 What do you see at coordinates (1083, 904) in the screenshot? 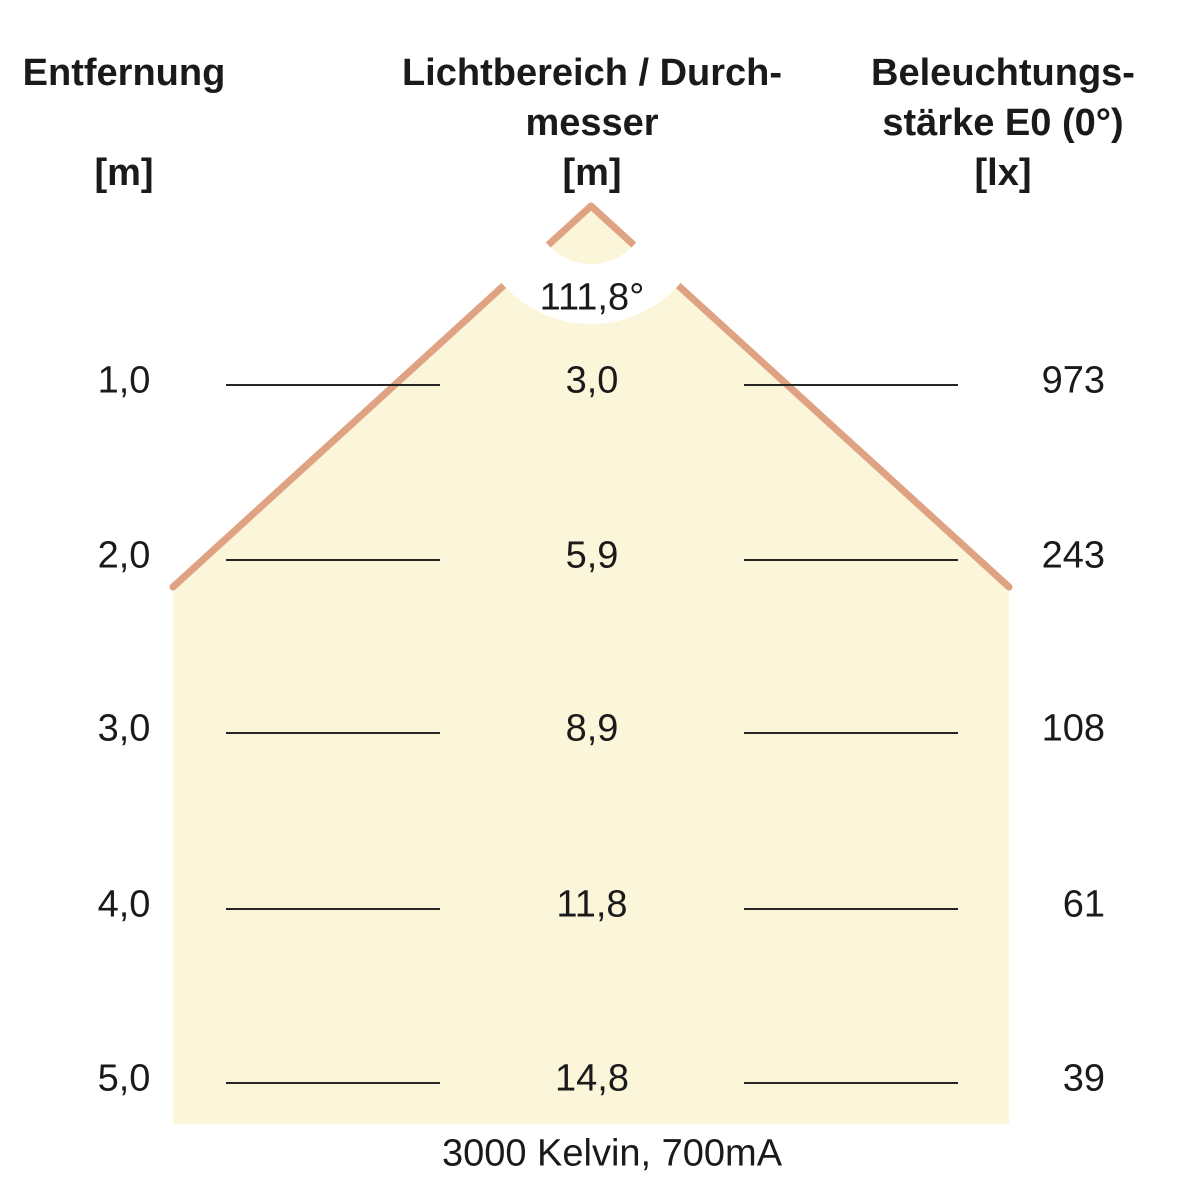
I see `illuminance-value: 61` at bounding box center [1083, 904].